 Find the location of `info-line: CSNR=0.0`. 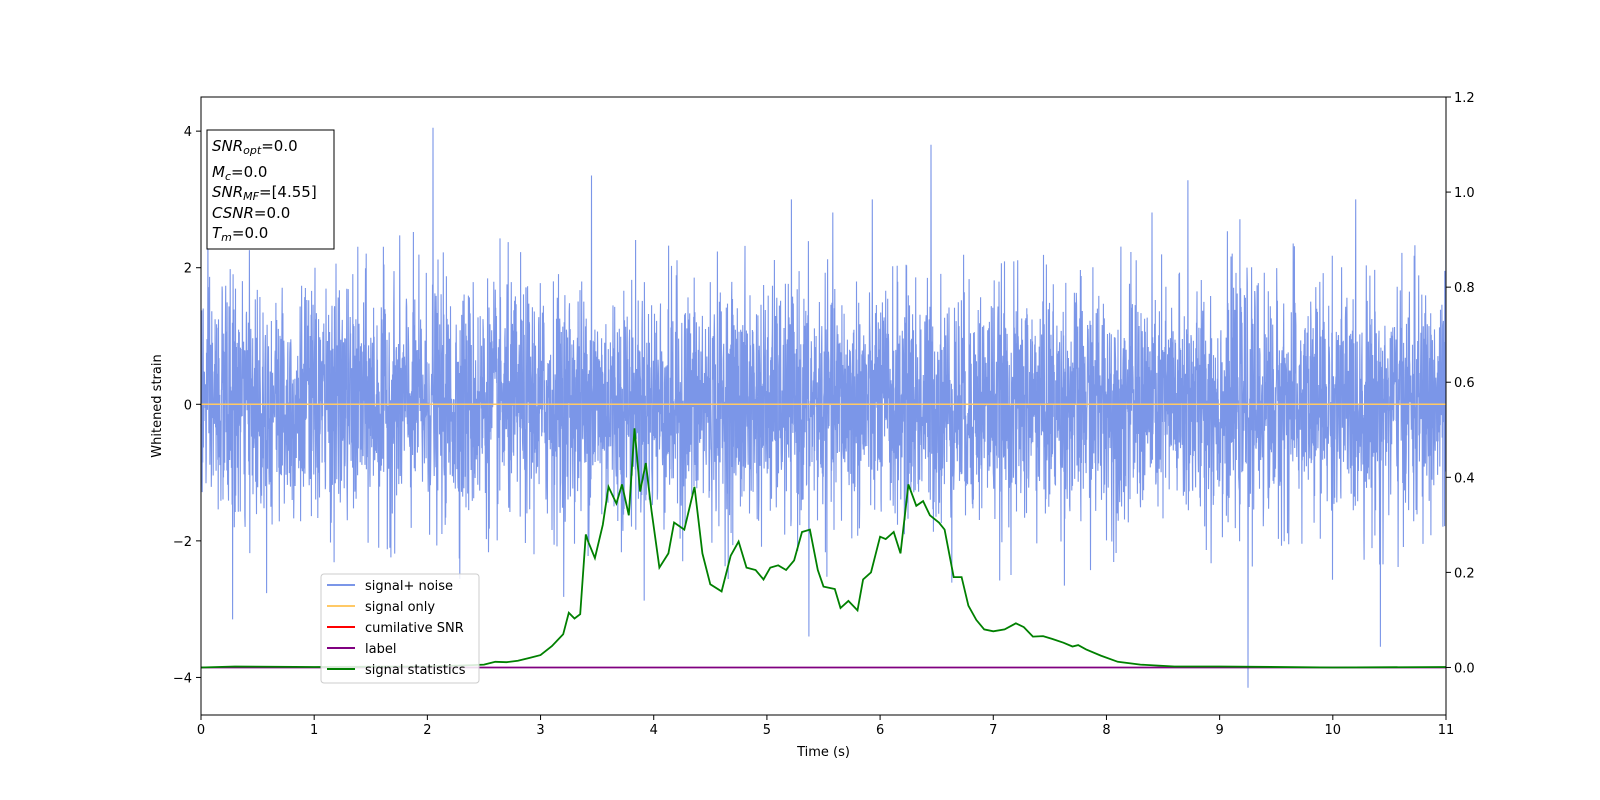

info-line: CSNR=0.0 is located at coordinates (251, 213).